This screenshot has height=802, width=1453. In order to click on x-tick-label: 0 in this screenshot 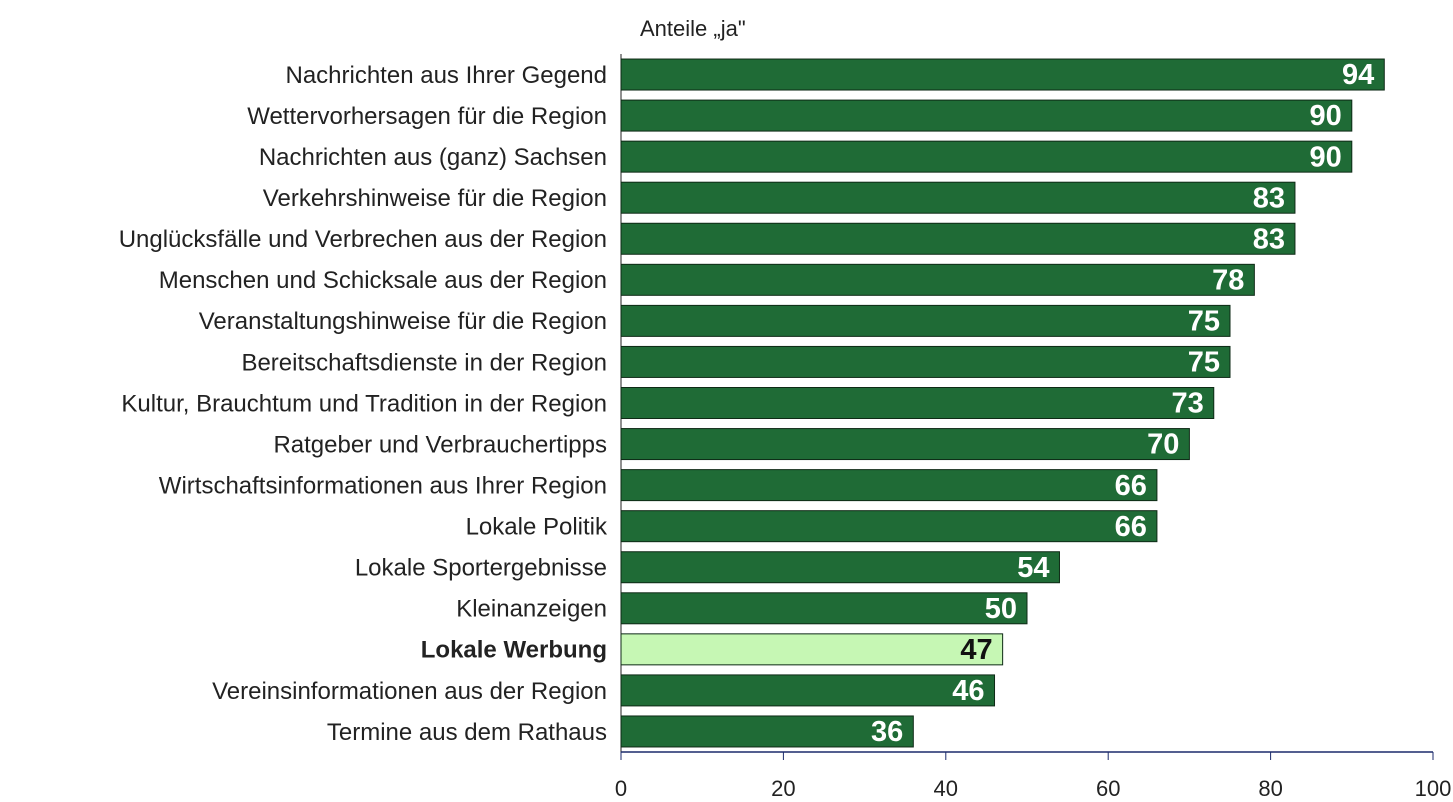, I will do `click(621, 788)`.